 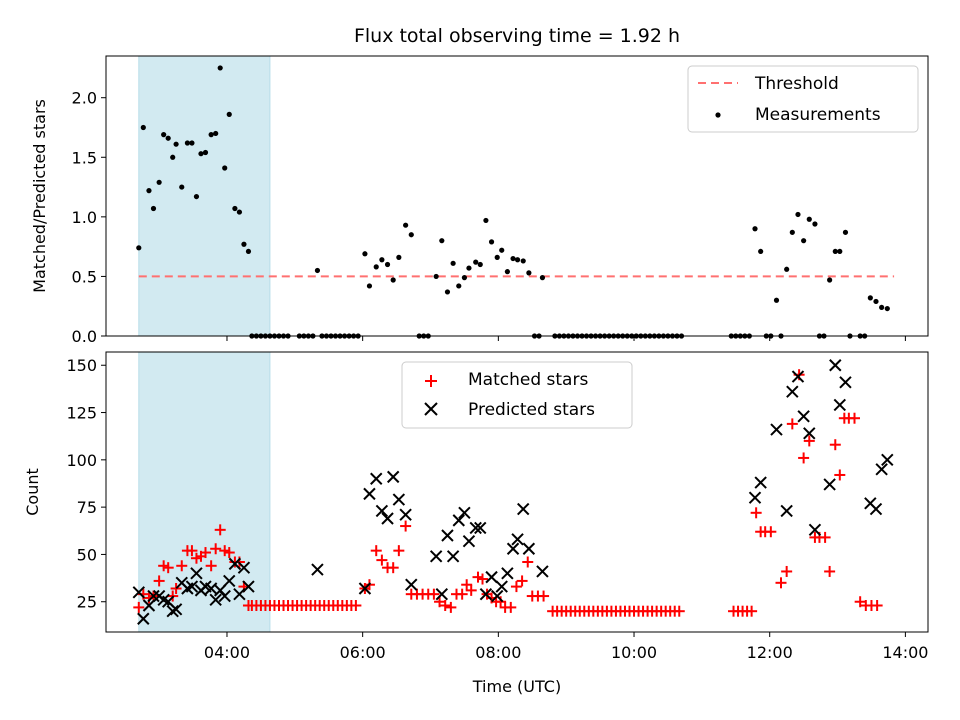 I want to click on top-shaded-region, so click(x=204, y=196).